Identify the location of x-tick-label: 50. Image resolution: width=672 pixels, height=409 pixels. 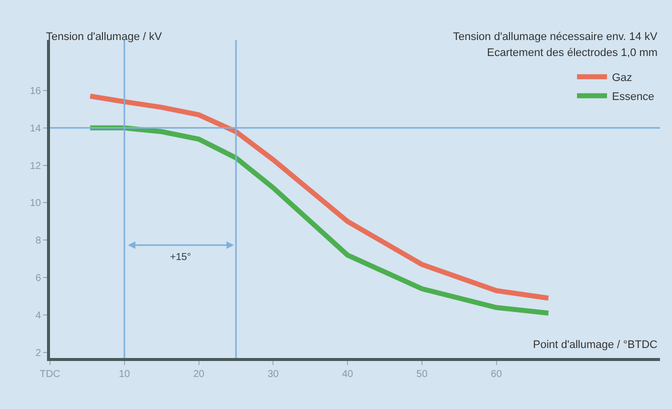
(422, 374).